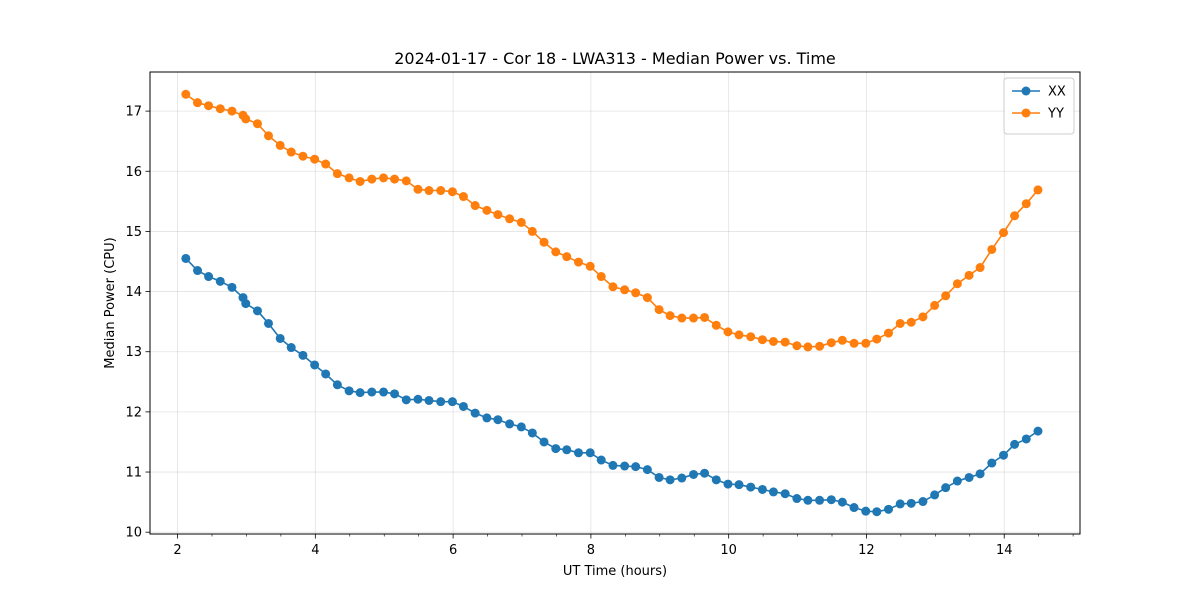 This screenshot has width=1200, height=600. Describe the element at coordinates (133, 292) in the screenshot. I see `y-tick-label: 14` at that location.